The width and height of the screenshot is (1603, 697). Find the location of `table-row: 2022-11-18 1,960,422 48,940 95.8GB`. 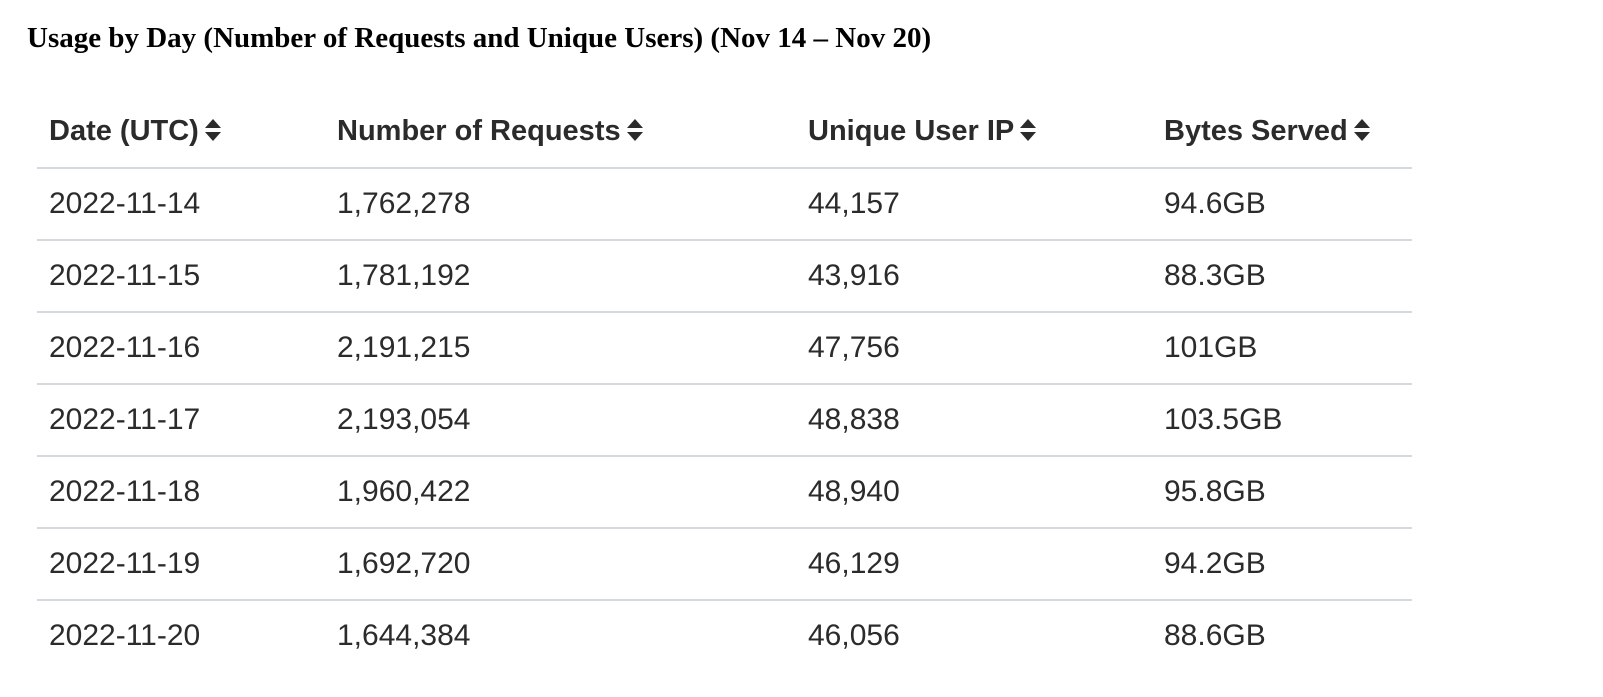

table-row: 2022-11-18 1,960,422 48,940 95.8GB is located at coordinates (724, 492).